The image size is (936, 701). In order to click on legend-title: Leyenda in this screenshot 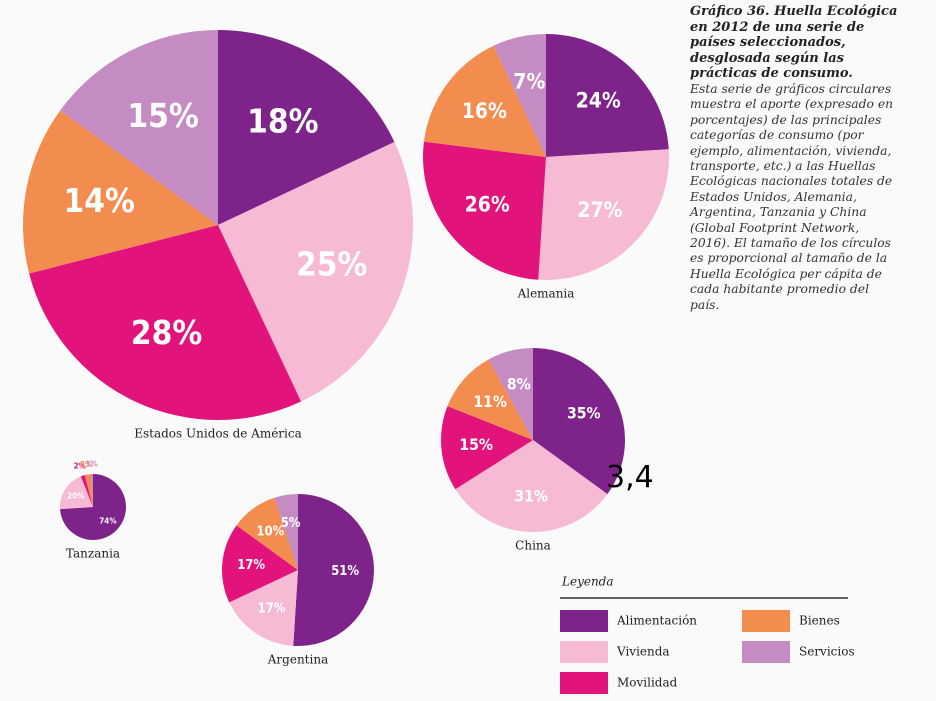, I will do `click(587, 582)`.